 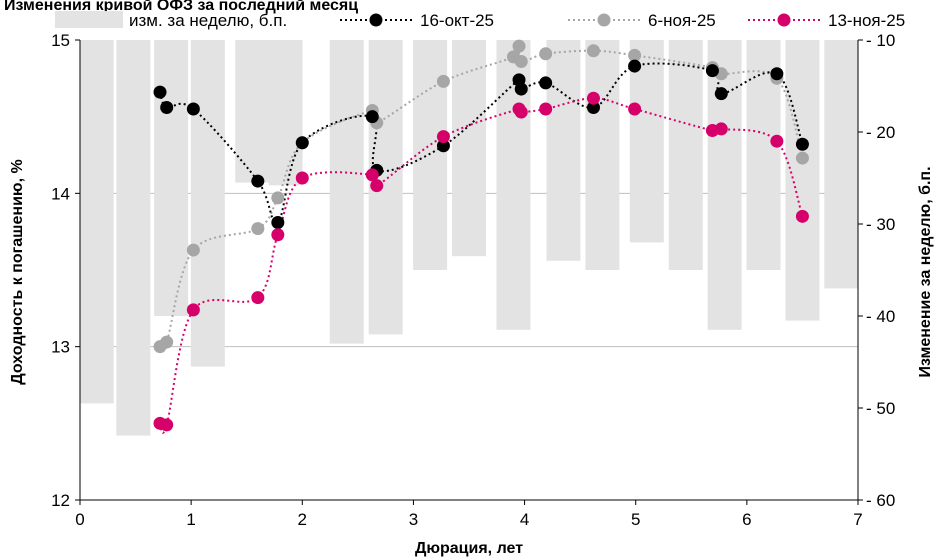 What do you see at coordinates (89, 19) in the screenshot?
I see `legend-swatch-bars` at bounding box center [89, 19].